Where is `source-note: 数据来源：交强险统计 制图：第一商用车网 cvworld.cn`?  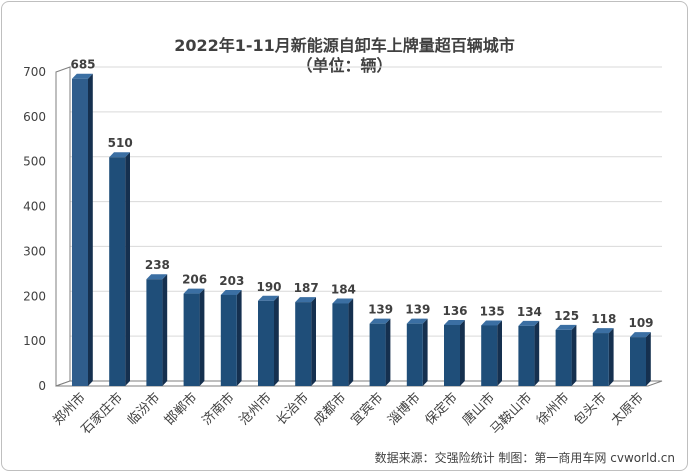
source-note: 数据来源：交强险统计 制图：第一商用车网 cvworld.cn is located at coordinates (524, 458).